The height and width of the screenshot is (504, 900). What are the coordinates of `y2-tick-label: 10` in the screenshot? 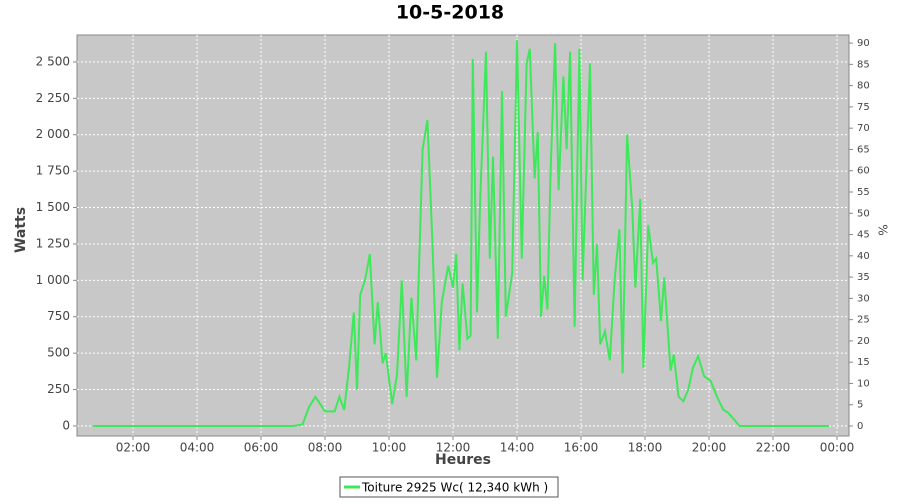 It's located at (863, 383).